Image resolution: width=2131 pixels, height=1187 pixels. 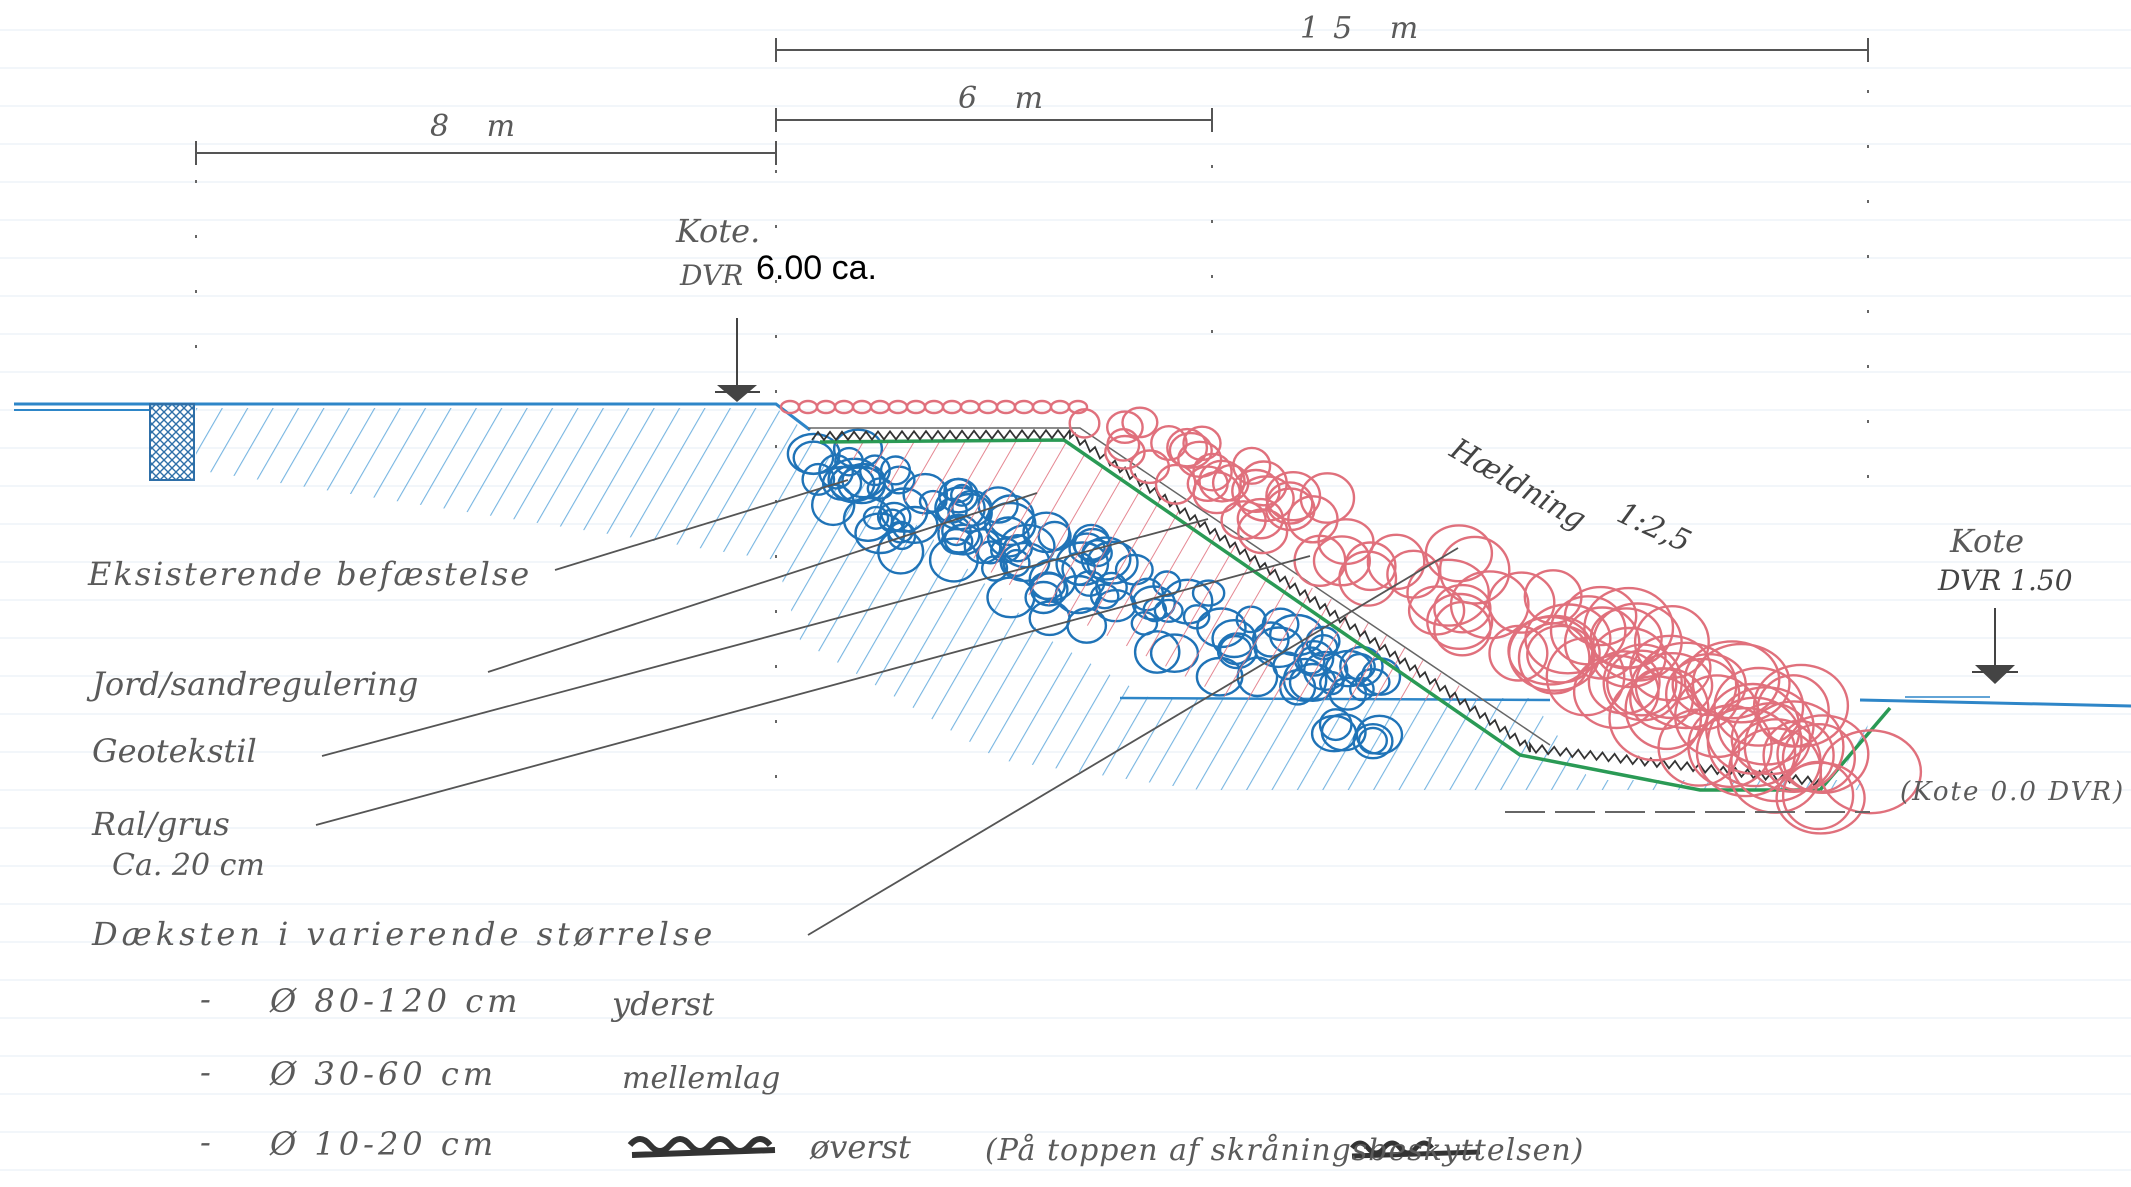 What do you see at coordinates (205, 1072) in the screenshot?
I see `size-row-2-dash: -` at bounding box center [205, 1072].